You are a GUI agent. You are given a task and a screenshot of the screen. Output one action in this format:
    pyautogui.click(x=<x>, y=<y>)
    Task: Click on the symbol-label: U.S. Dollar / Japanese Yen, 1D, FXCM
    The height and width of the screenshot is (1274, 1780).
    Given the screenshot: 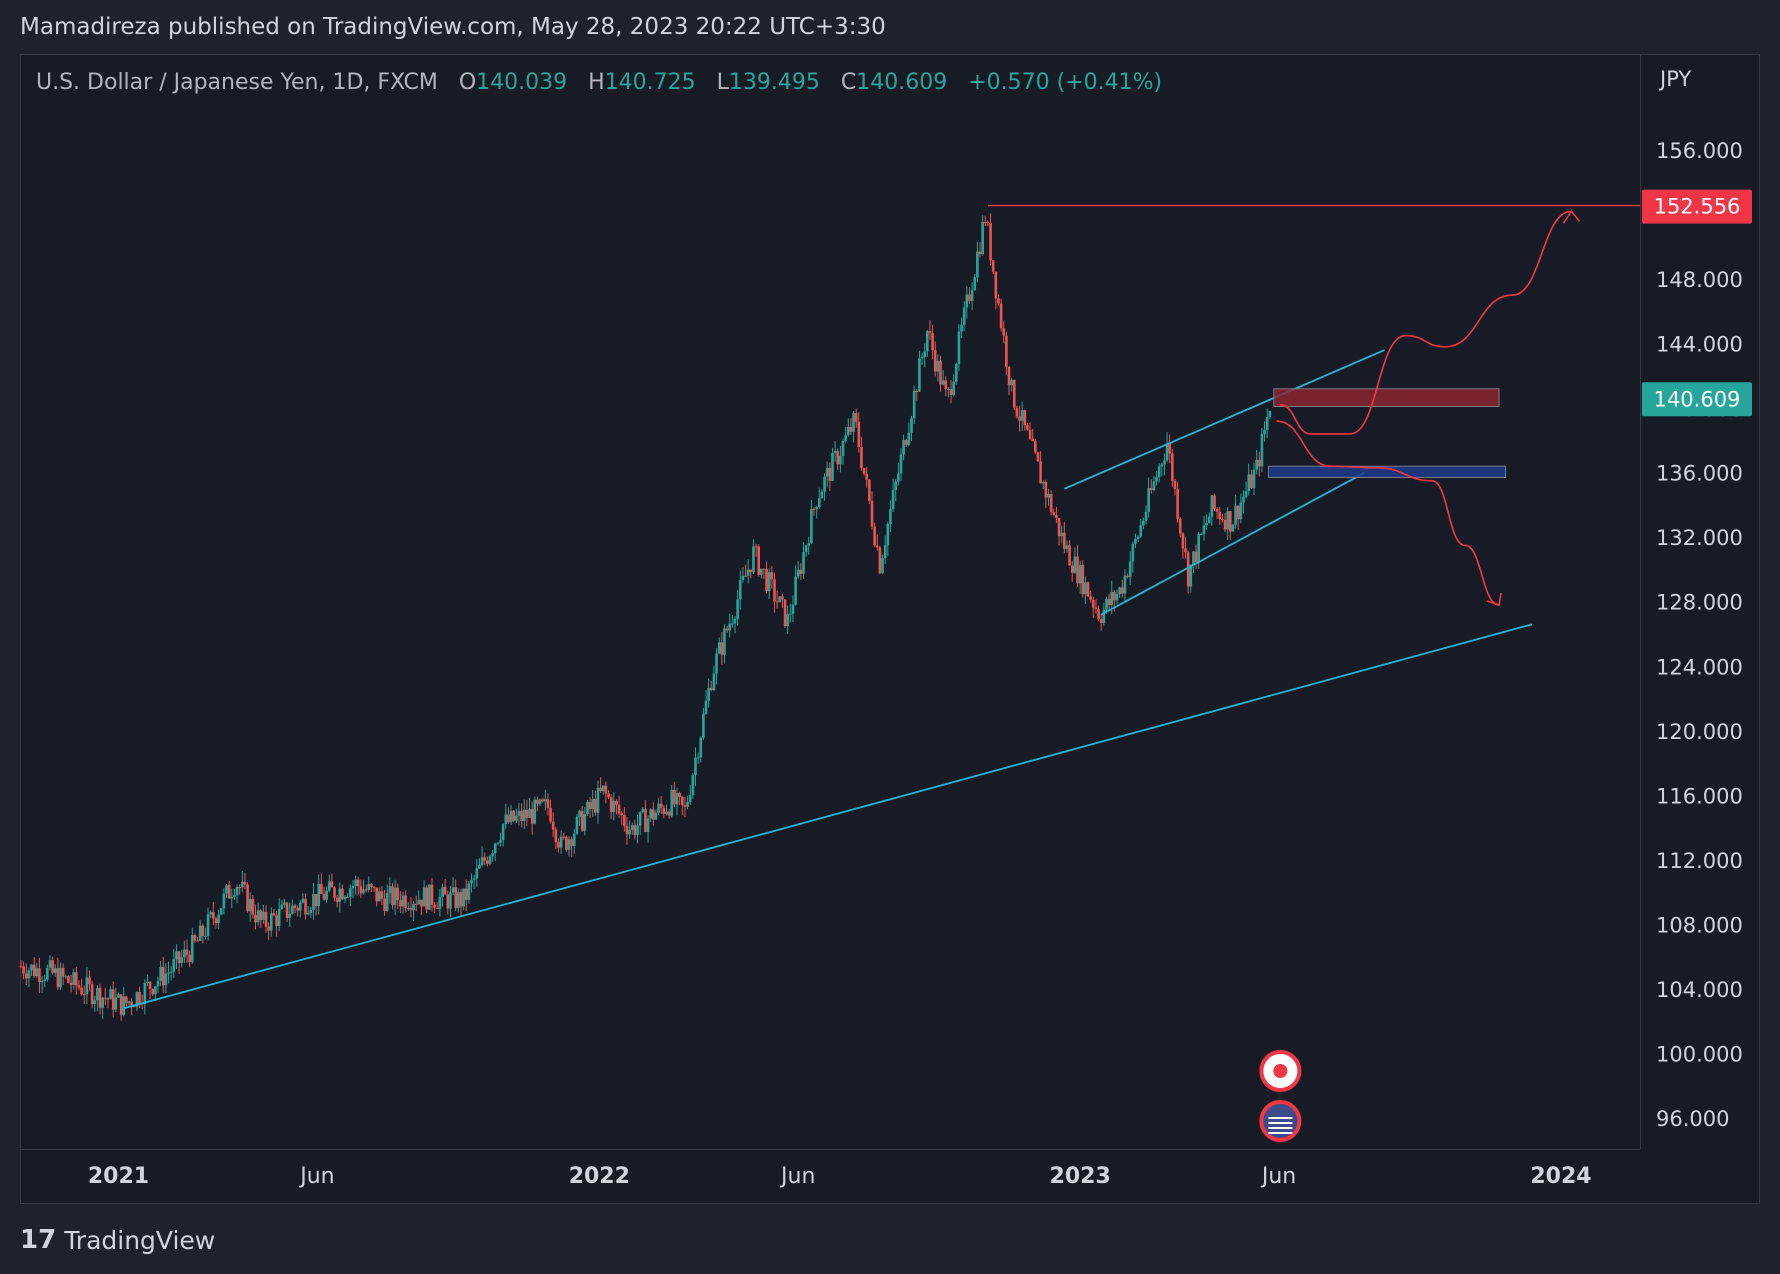 What is the action you would take?
    pyautogui.click(x=237, y=82)
    